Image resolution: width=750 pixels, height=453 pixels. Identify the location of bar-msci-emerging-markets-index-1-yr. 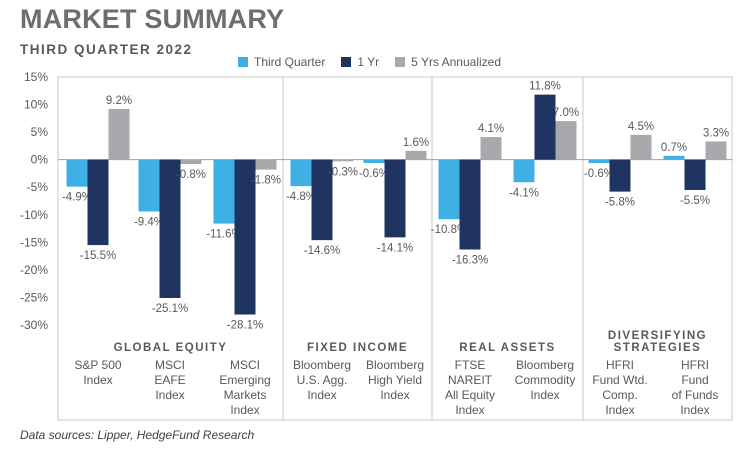
(245, 237).